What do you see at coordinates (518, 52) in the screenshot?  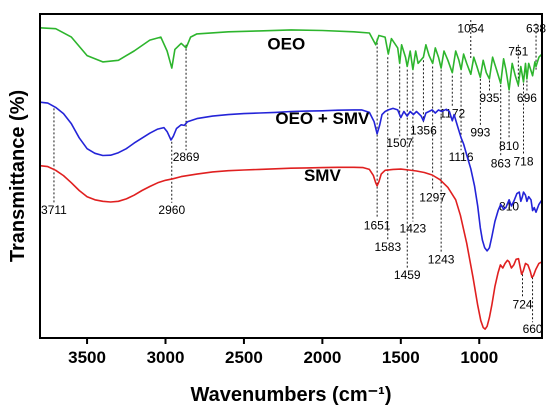 I see `annotation-label-751: 751` at bounding box center [518, 52].